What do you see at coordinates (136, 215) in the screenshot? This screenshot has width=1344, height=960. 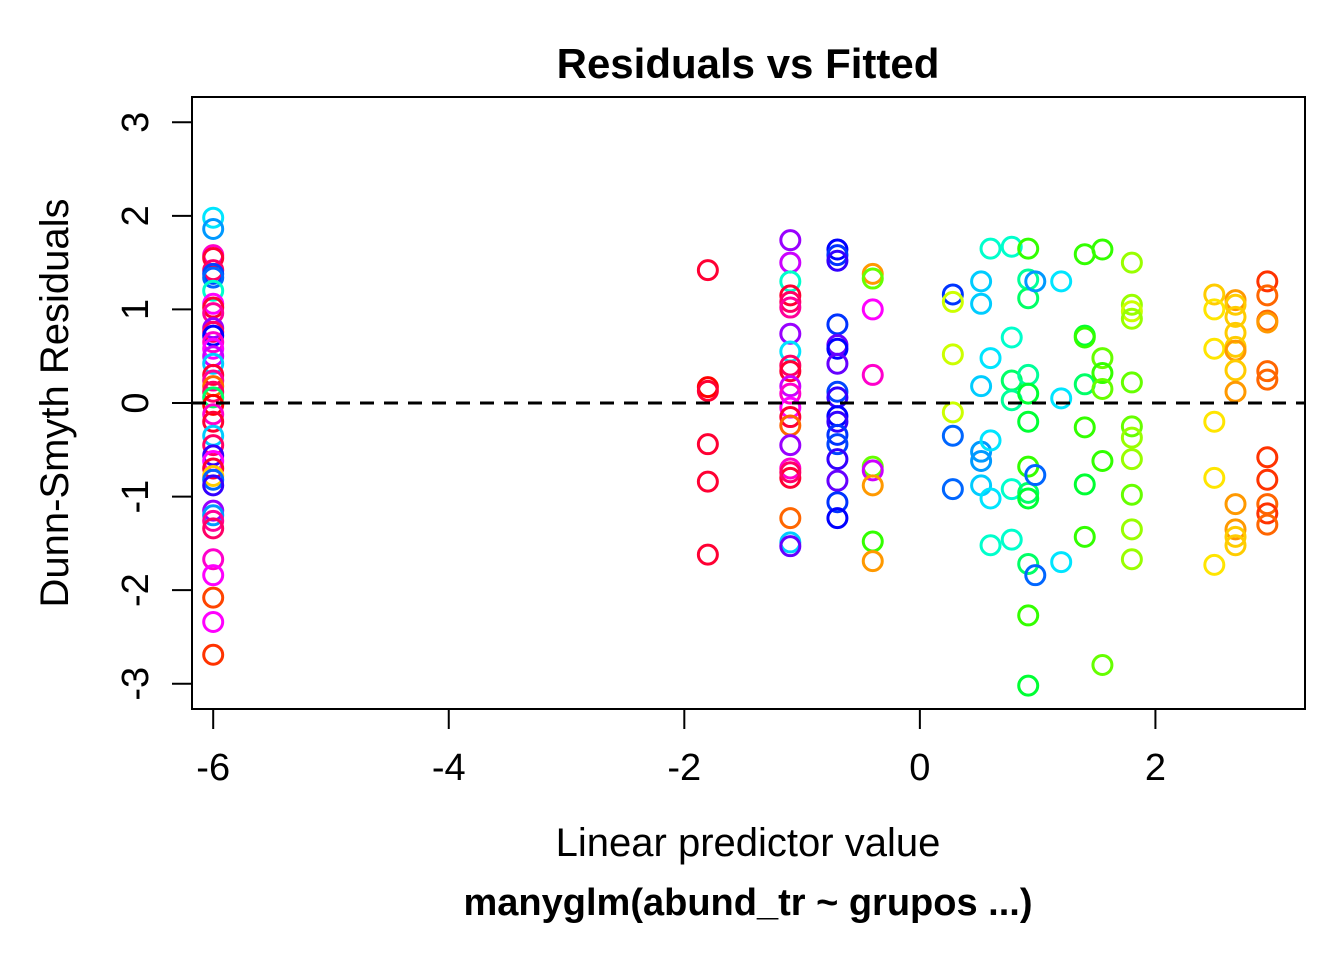 I see `y-tick-label: 2` at bounding box center [136, 215].